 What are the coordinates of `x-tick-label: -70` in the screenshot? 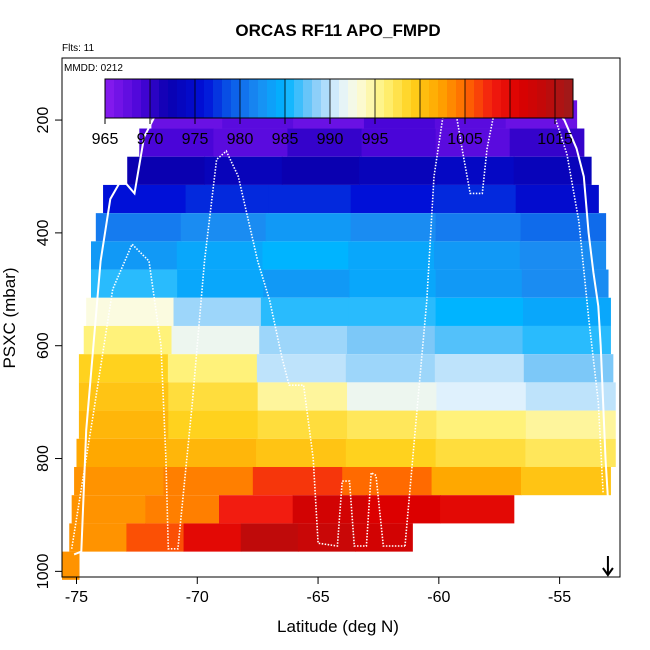 It's located at (197, 597).